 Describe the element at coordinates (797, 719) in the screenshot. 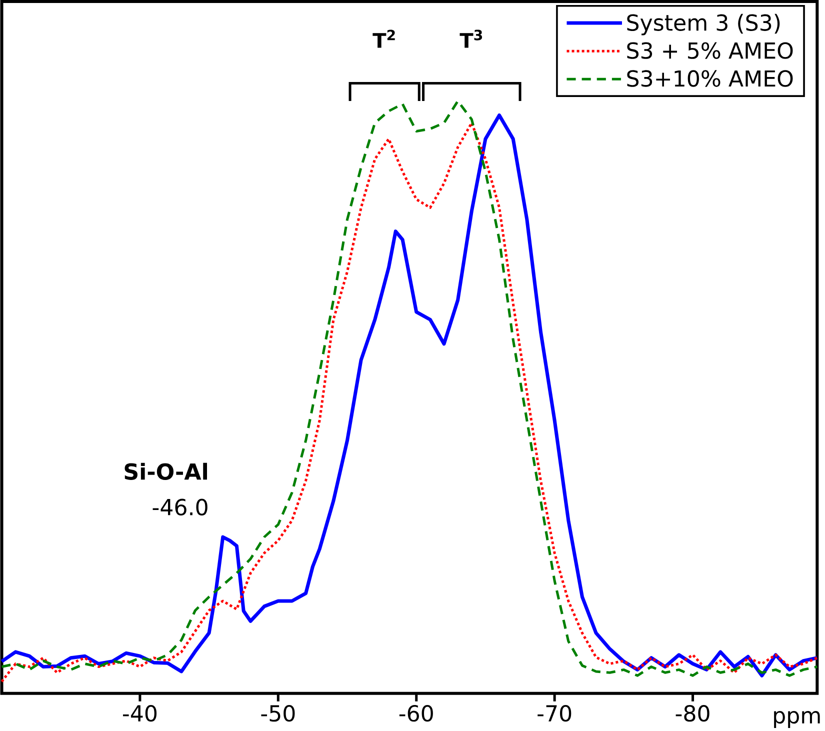

I see `x-axis-title: ppm` at that location.